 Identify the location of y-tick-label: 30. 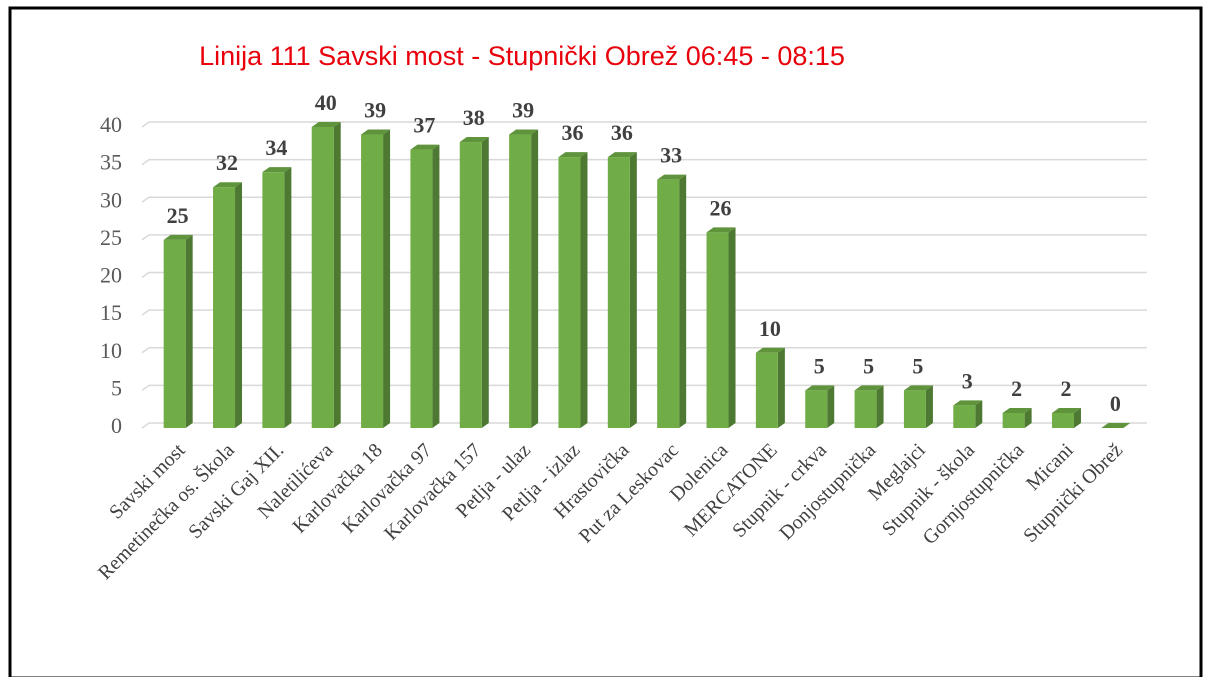
(111, 199).